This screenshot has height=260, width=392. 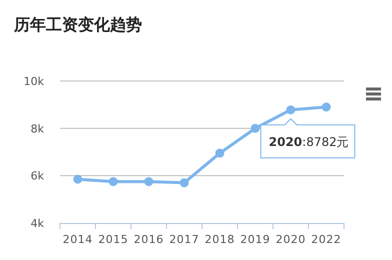 I want to click on tooltip: 2020:8782元, so click(x=308, y=138).